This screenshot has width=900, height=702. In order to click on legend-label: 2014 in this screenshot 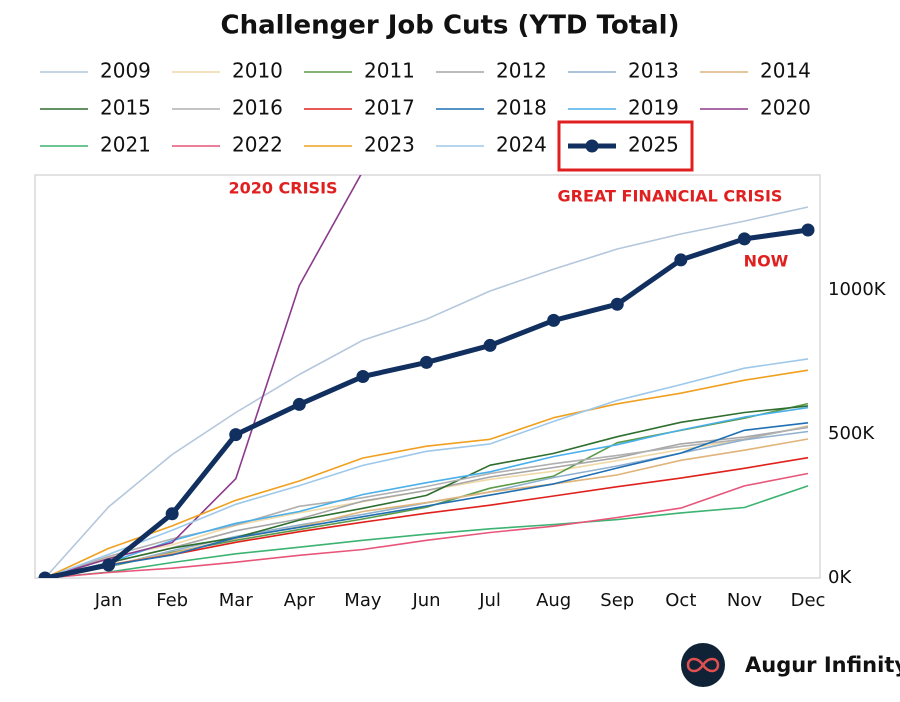, I will do `click(785, 71)`.